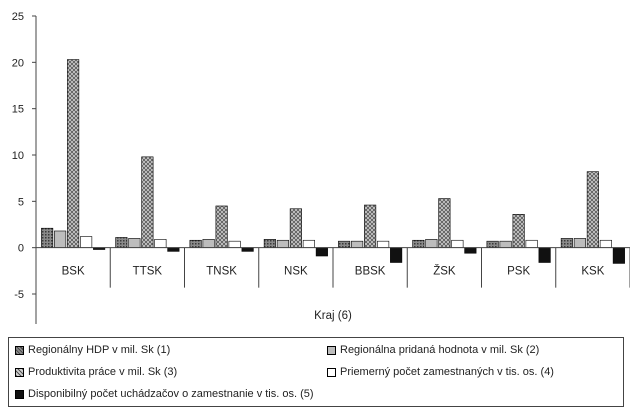 The height and width of the screenshot is (409, 630). Describe the element at coordinates (221, 272) in the screenshot. I see `x-category-label: TNSK` at that location.